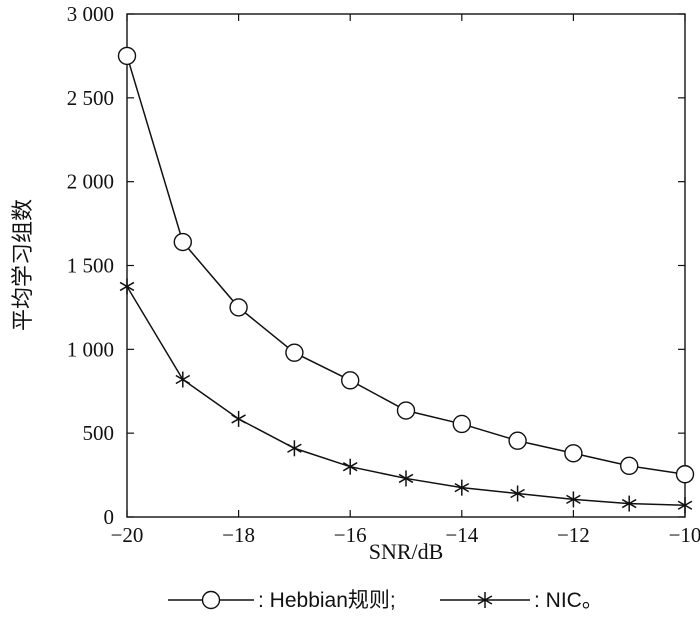 The width and height of the screenshot is (700, 630). Describe the element at coordinates (90, 182) in the screenshot. I see `y-tick-label: 2 000` at that location.